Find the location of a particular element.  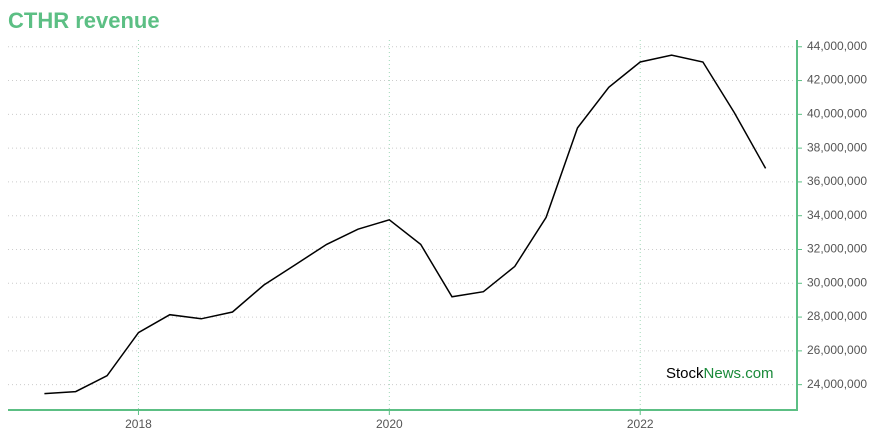

watermark-part: Stock is located at coordinates (685, 373).